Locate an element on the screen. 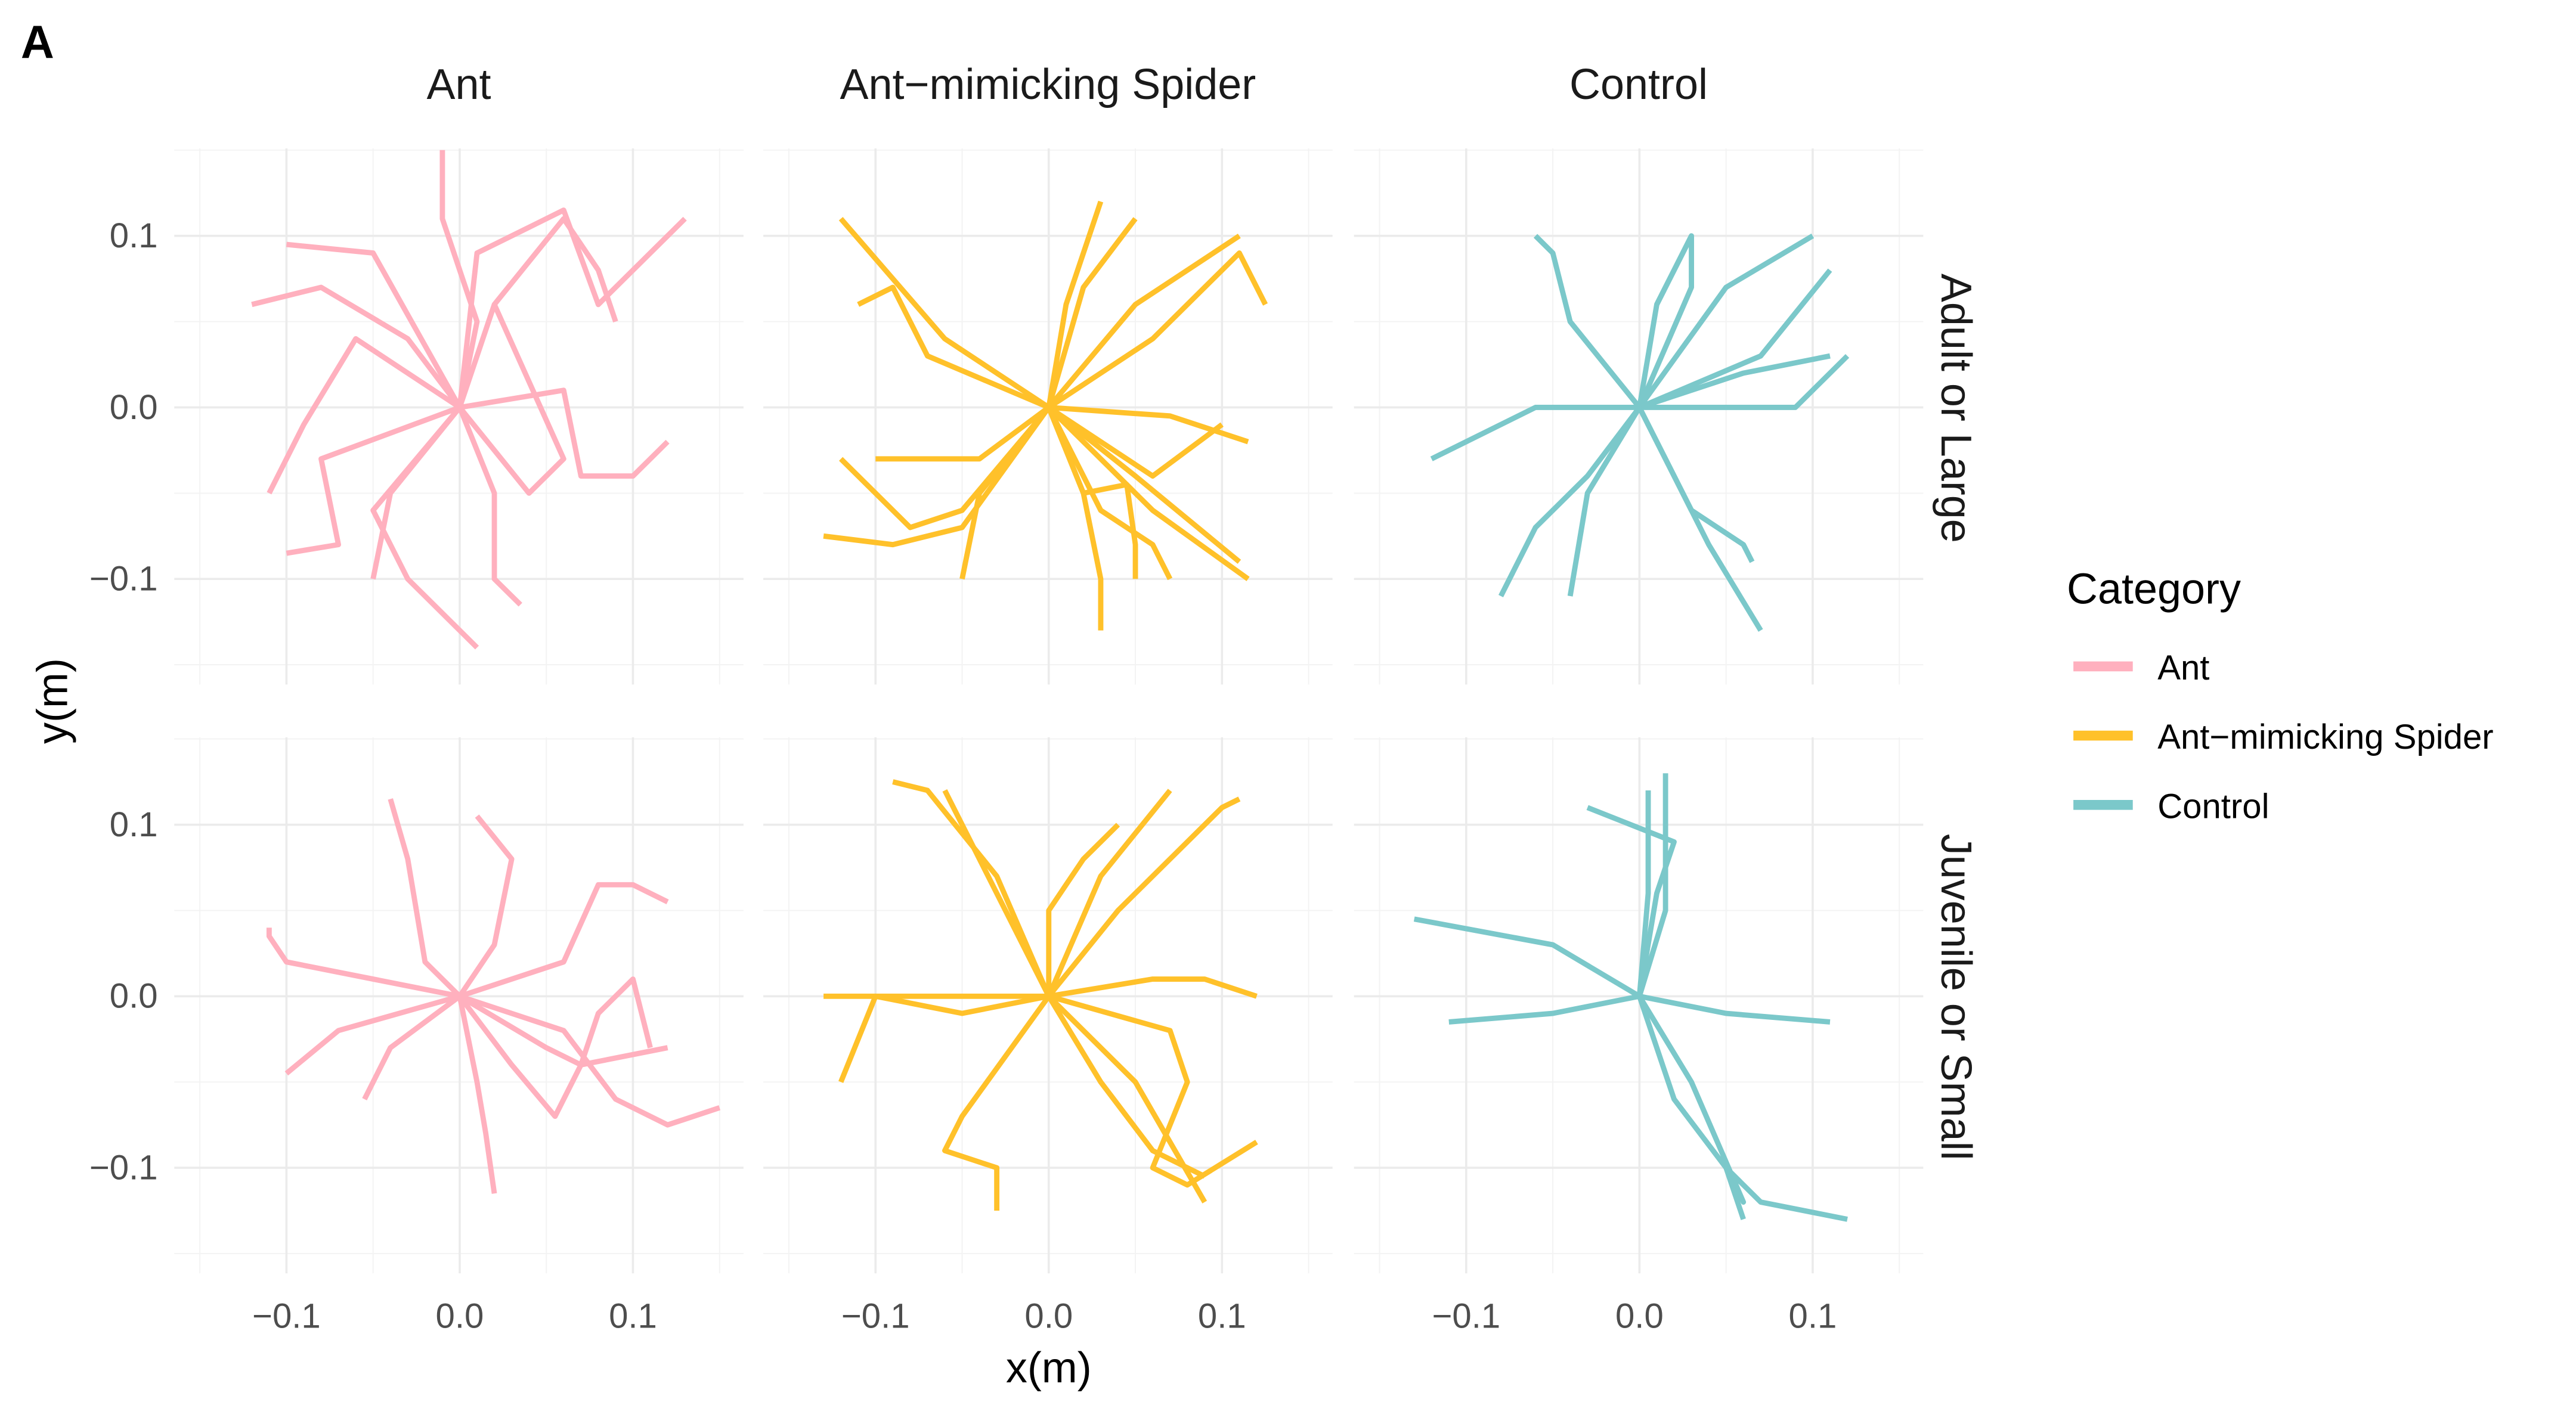  column-strip-label: Ant is located at coordinates (459, 84).